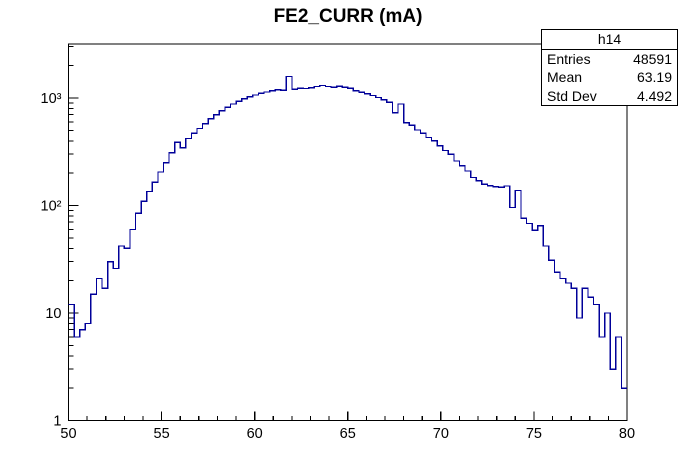  Describe the element at coordinates (565, 77) in the screenshot. I see `stats-mean-label: Mean` at that location.